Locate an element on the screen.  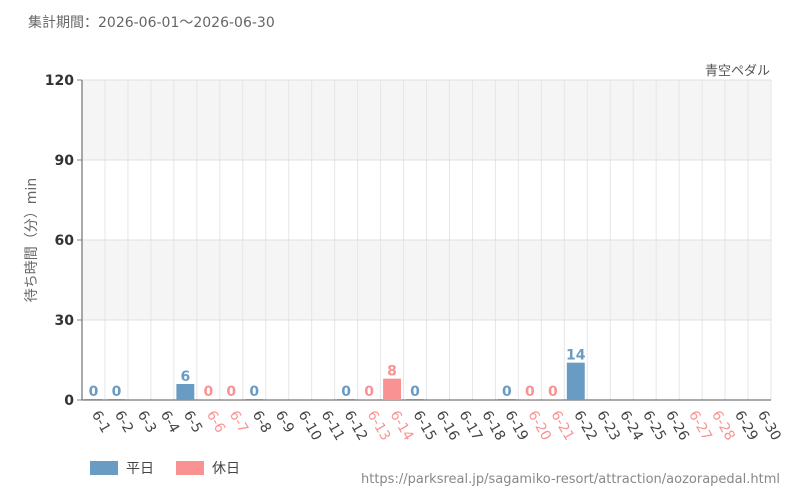
bar-value-label: 6 is located at coordinates (185, 377).